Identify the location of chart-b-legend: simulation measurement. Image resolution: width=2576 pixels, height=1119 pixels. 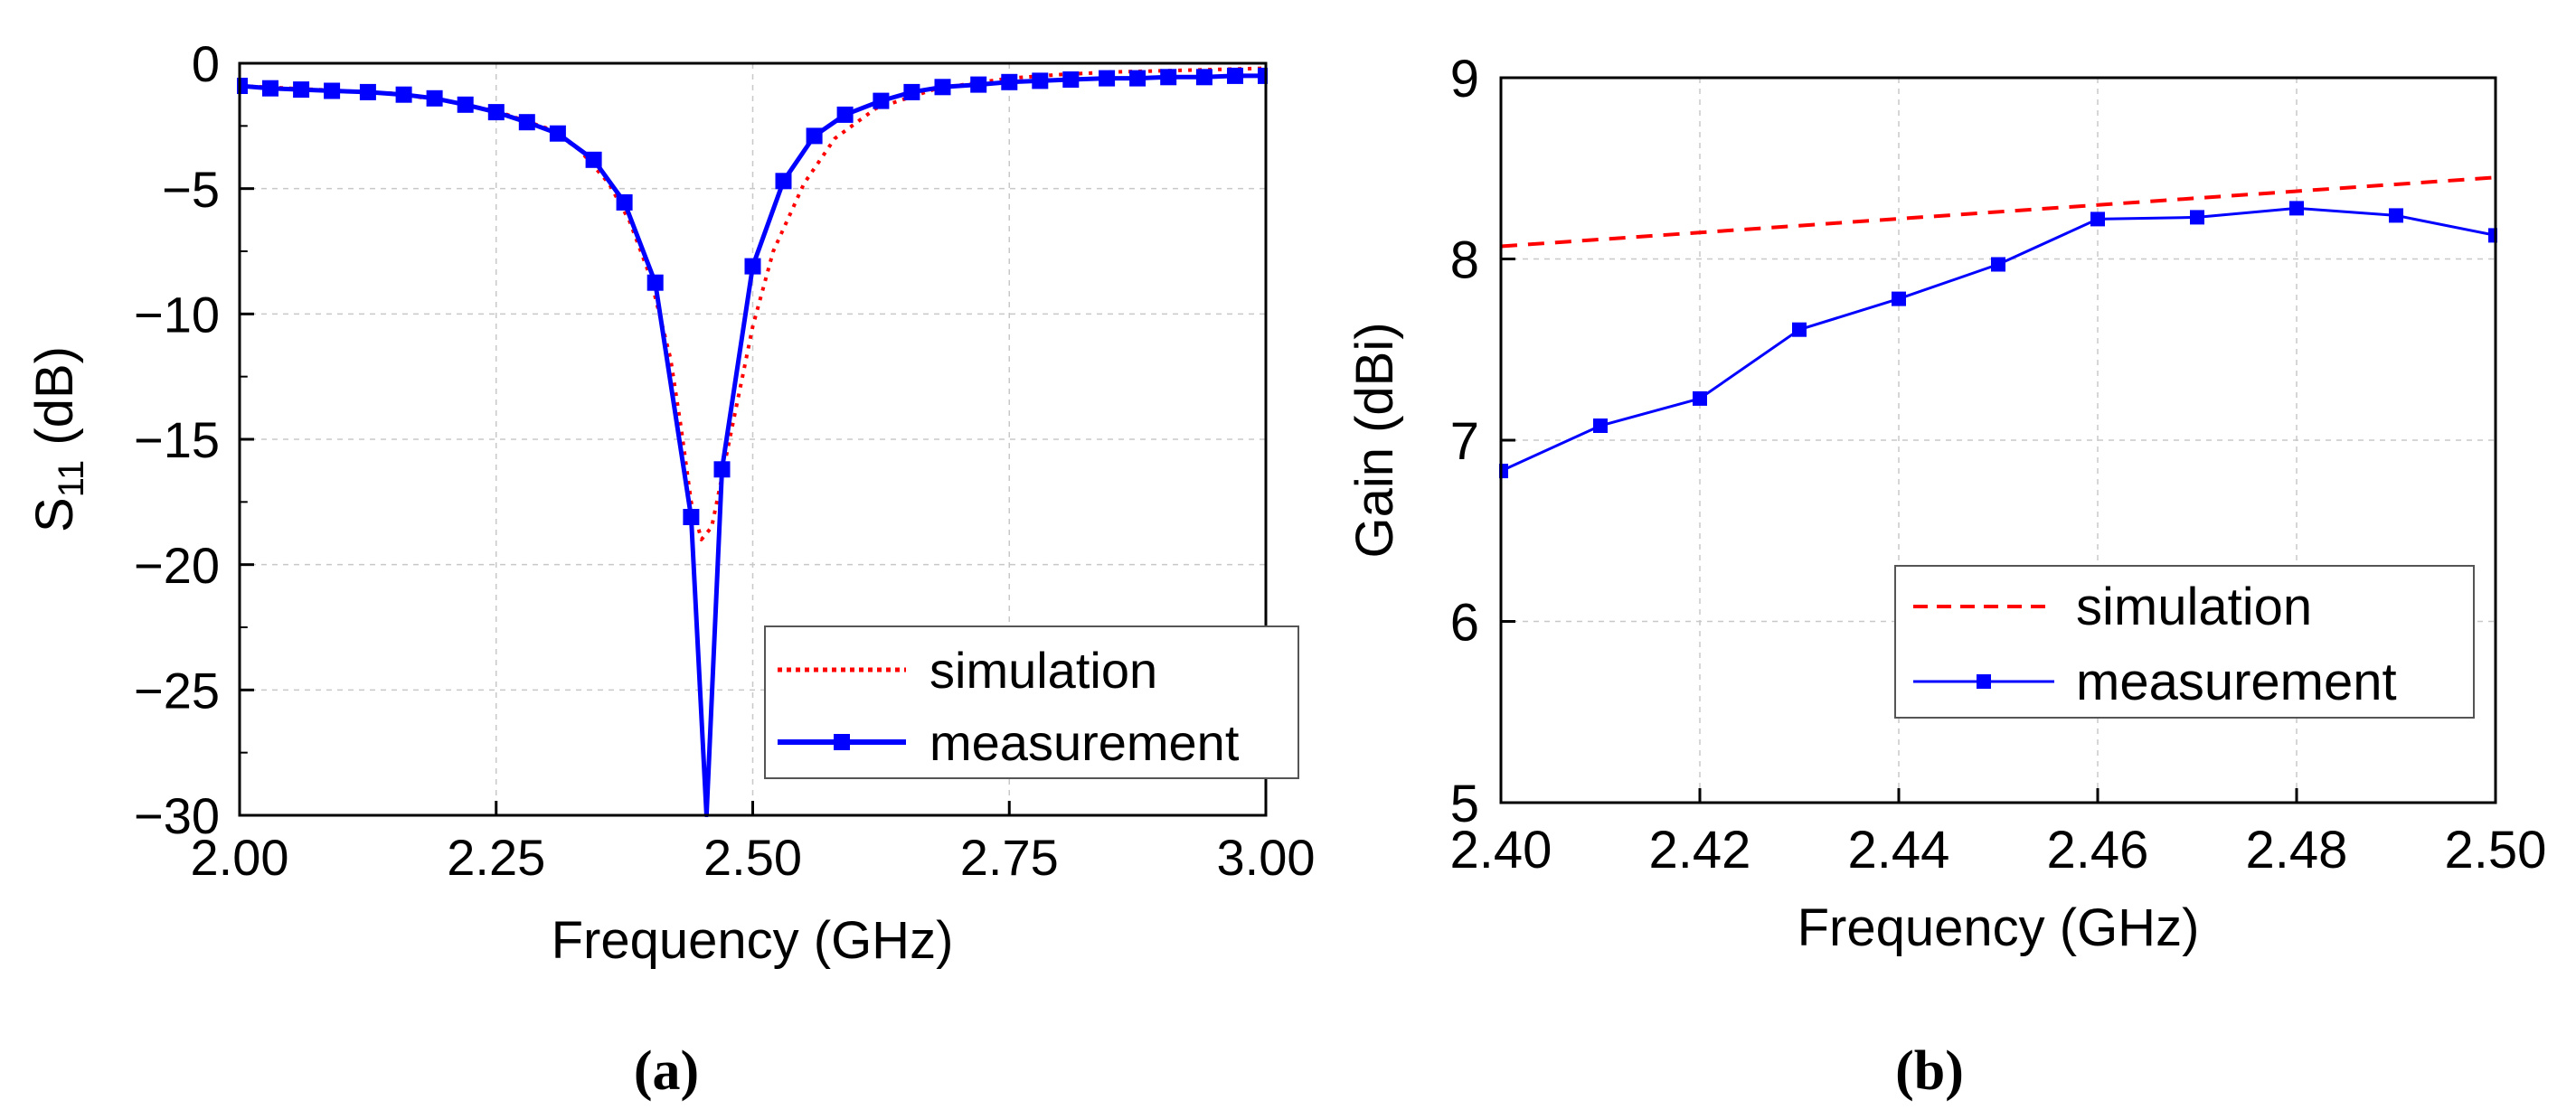
(2184, 642).